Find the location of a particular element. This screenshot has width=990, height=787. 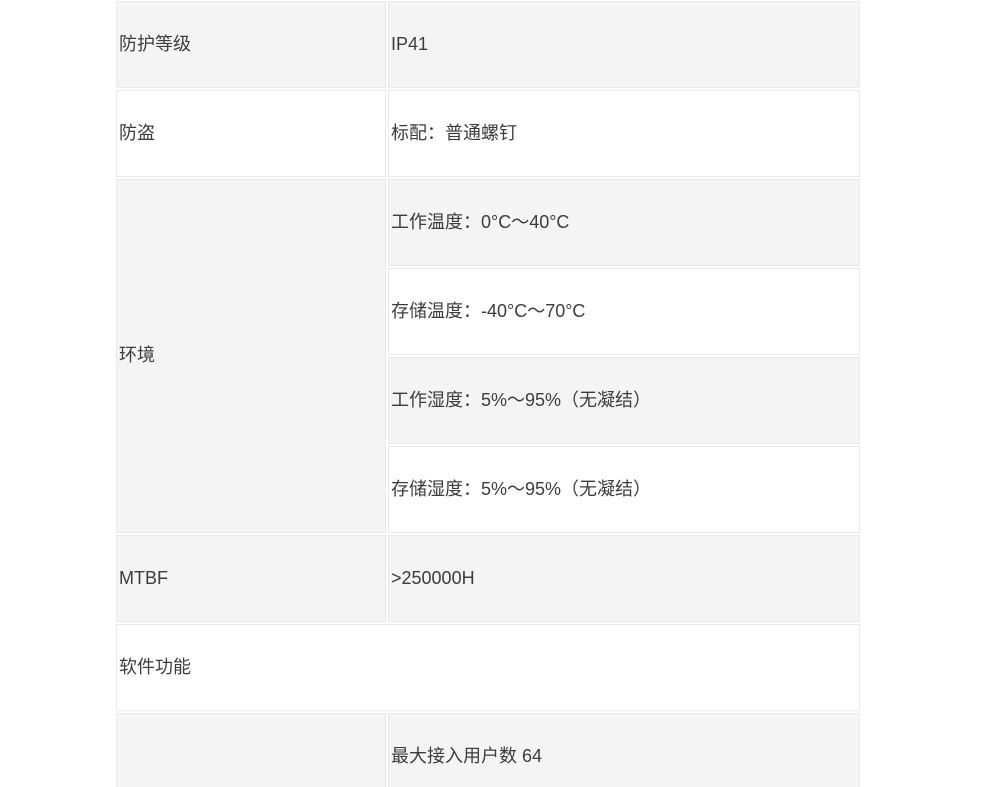

spec-value-storage-humidity: 存储湿度：5%～95%（无凝结） is located at coordinates (624, 489).